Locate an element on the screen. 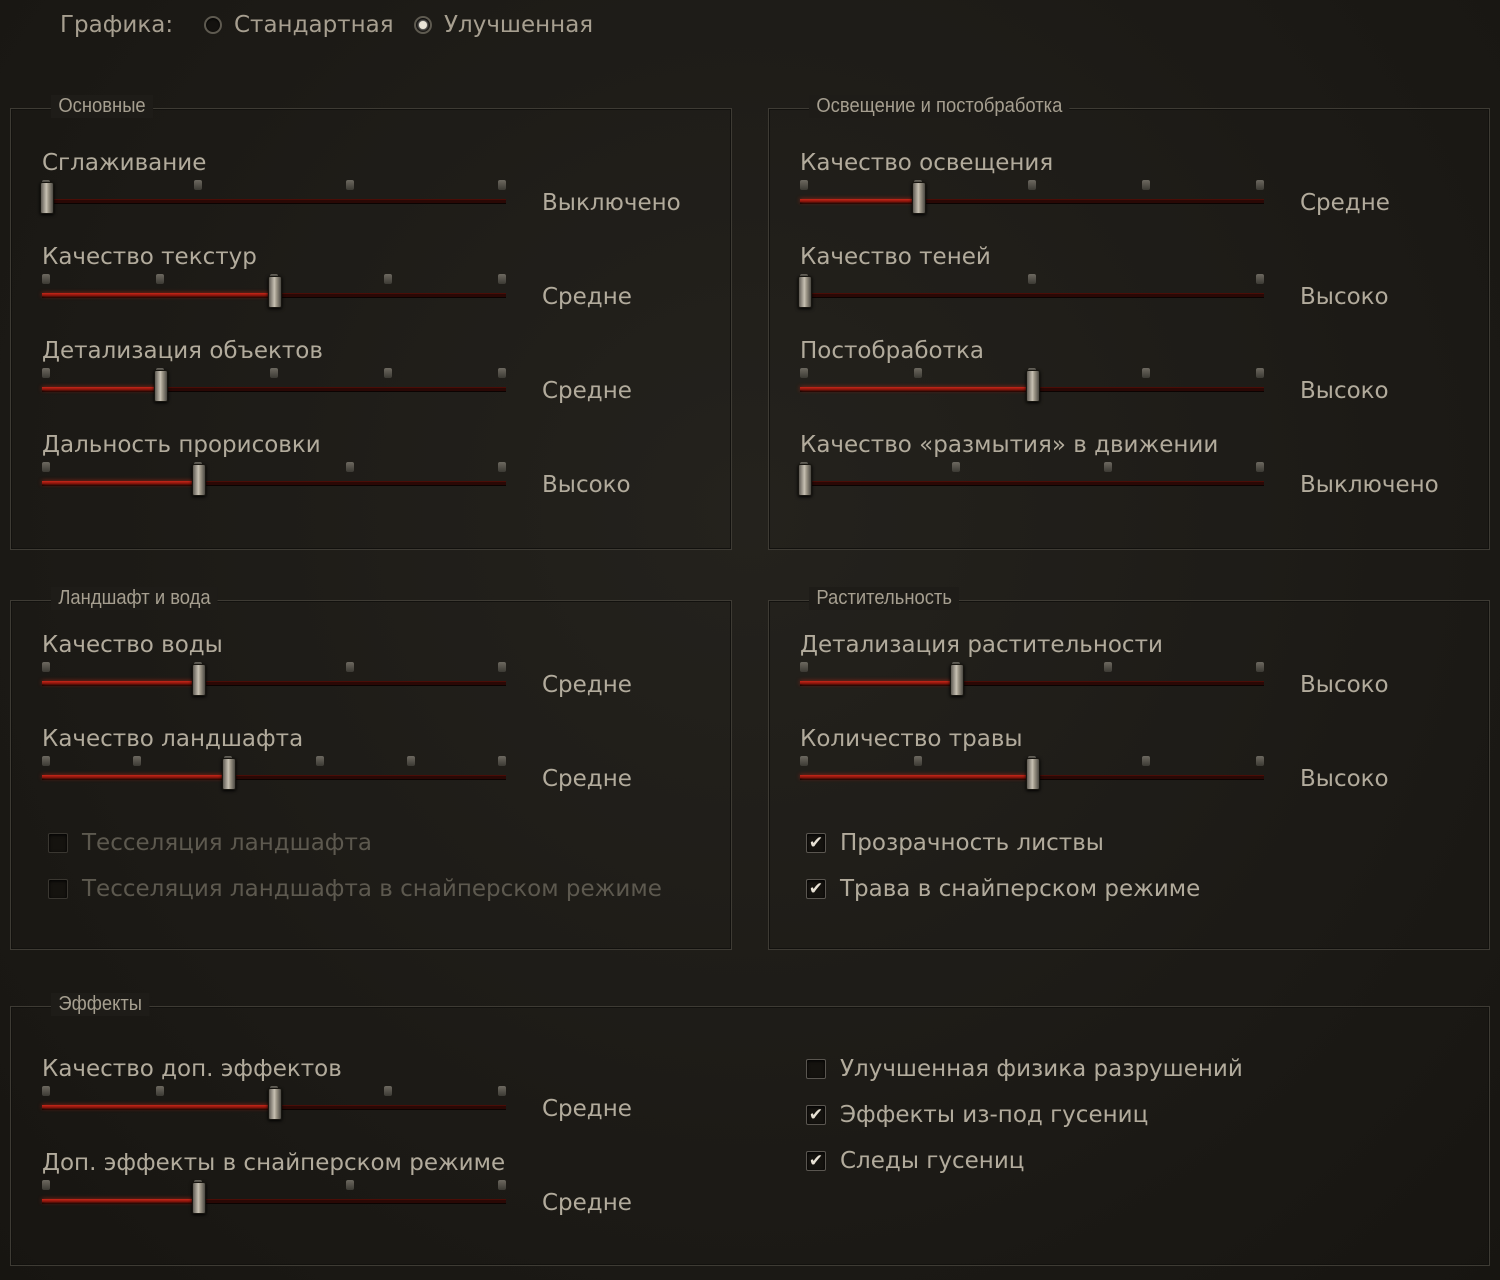 The image size is (1500, 1280). graphics-standard-radio: Стандартная is located at coordinates (299, 25).